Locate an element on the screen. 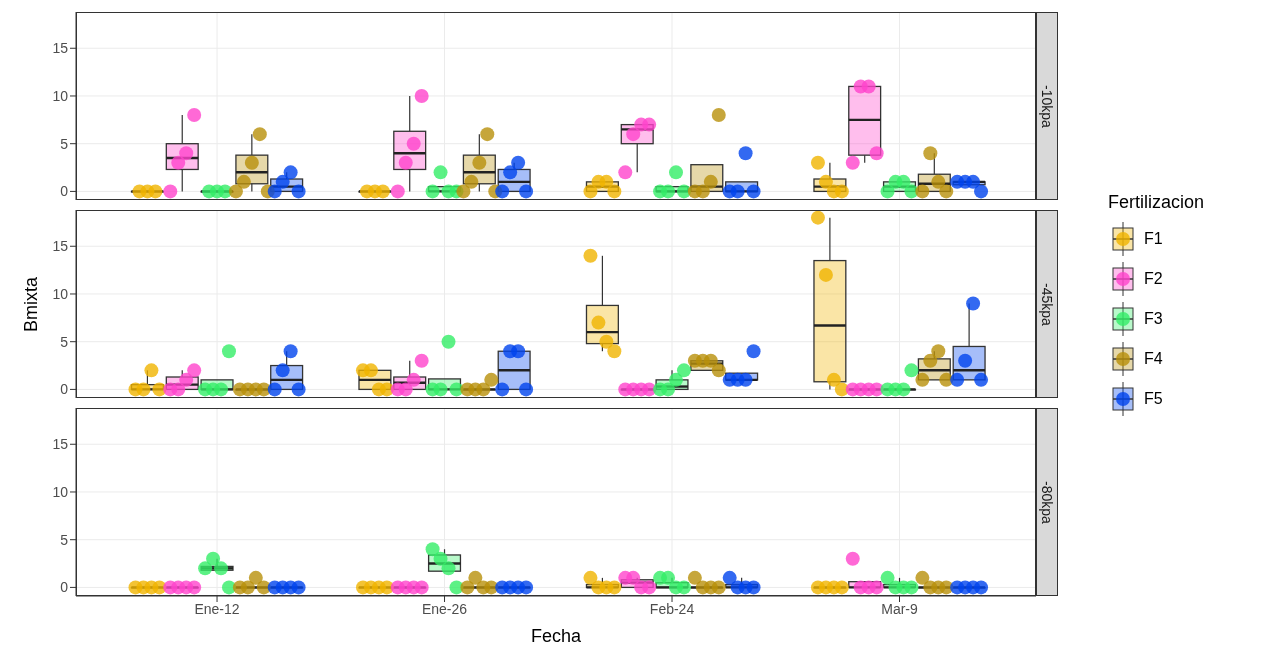  legend-label: F3 is located at coordinates (1153, 319).